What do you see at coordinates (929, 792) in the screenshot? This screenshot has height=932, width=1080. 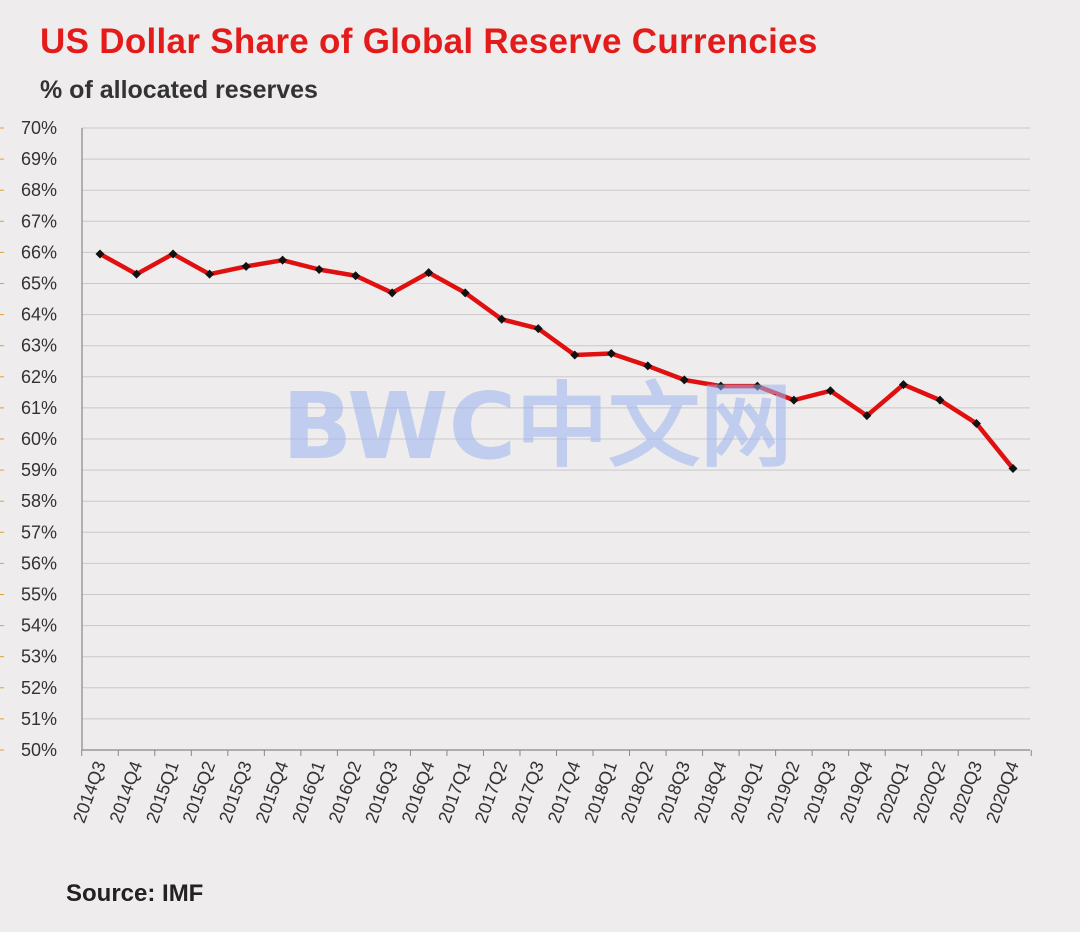 I see `x-tick-label: 2020Q2` at bounding box center [929, 792].